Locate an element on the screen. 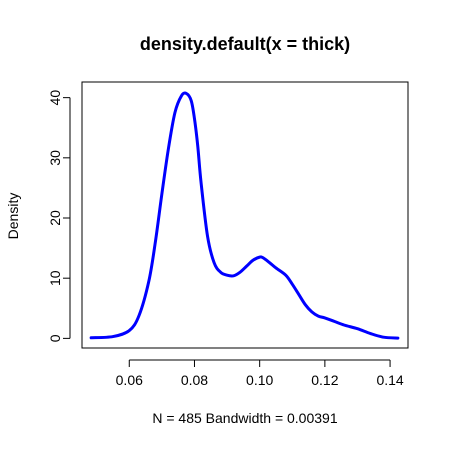 This screenshot has height=450, width=450. y-tick-label: 40 is located at coordinates (55, 98).